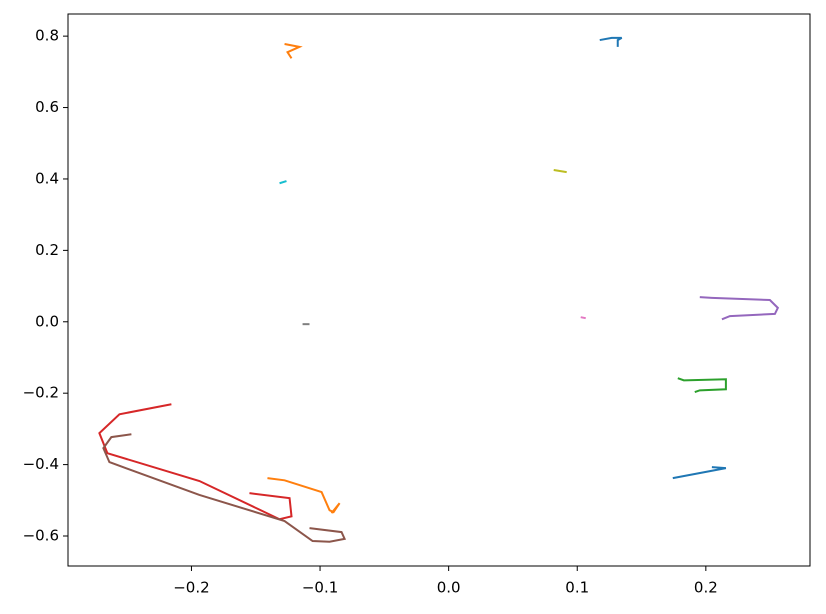  Describe the element at coordinates (47, 321) in the screenshot. I see `y-tick-label: 0.0` at that location.